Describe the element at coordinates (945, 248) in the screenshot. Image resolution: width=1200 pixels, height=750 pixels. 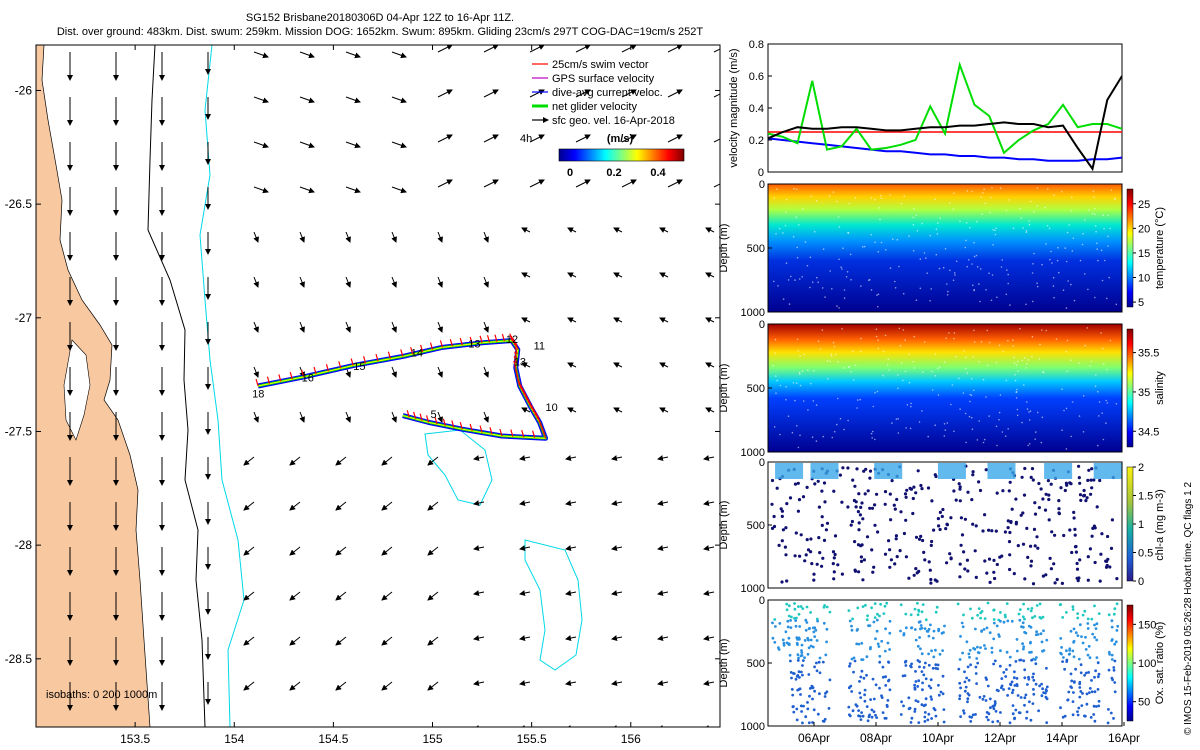
I see `temperature-panel` at that location.